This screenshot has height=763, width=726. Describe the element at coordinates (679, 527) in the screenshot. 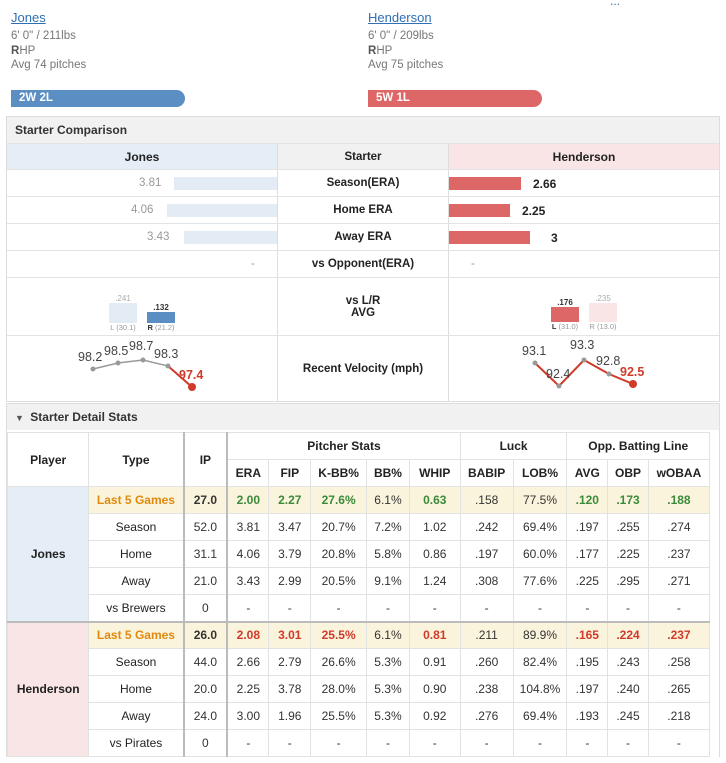

I see `stat-cell: .274` at that location.